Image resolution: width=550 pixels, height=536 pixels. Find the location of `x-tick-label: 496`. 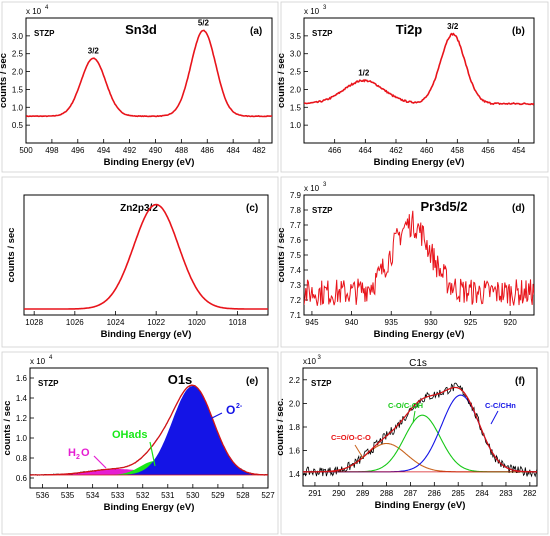

x-tick-label: 496 is located at coordinates (78, 150).